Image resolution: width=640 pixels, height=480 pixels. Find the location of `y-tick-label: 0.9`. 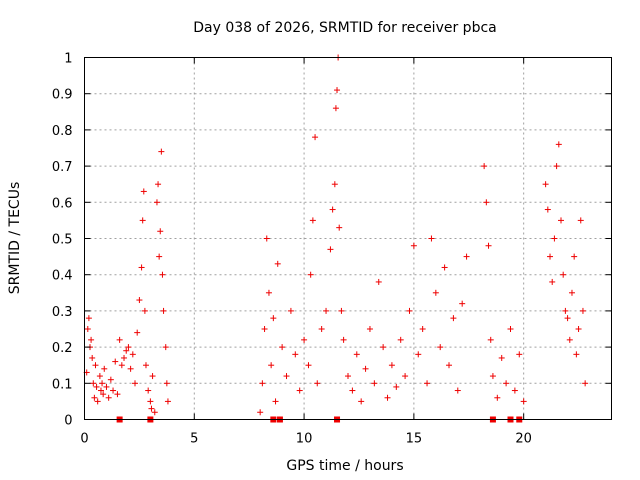

y-tick-label: 0.9 is located at coordinates (62, 95).